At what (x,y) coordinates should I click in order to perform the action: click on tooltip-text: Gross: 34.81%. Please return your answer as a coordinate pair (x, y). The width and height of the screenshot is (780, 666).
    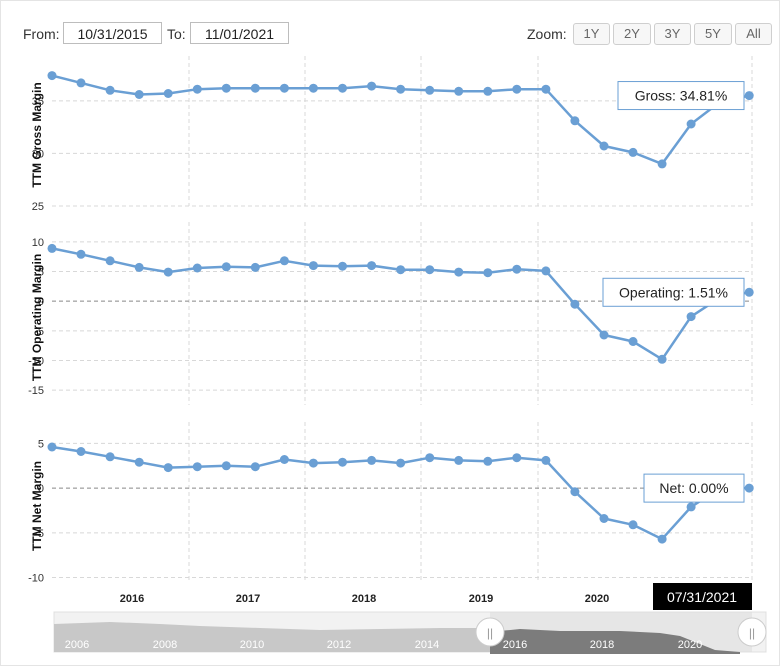
    Looking at the image, I should click on (681, 96).